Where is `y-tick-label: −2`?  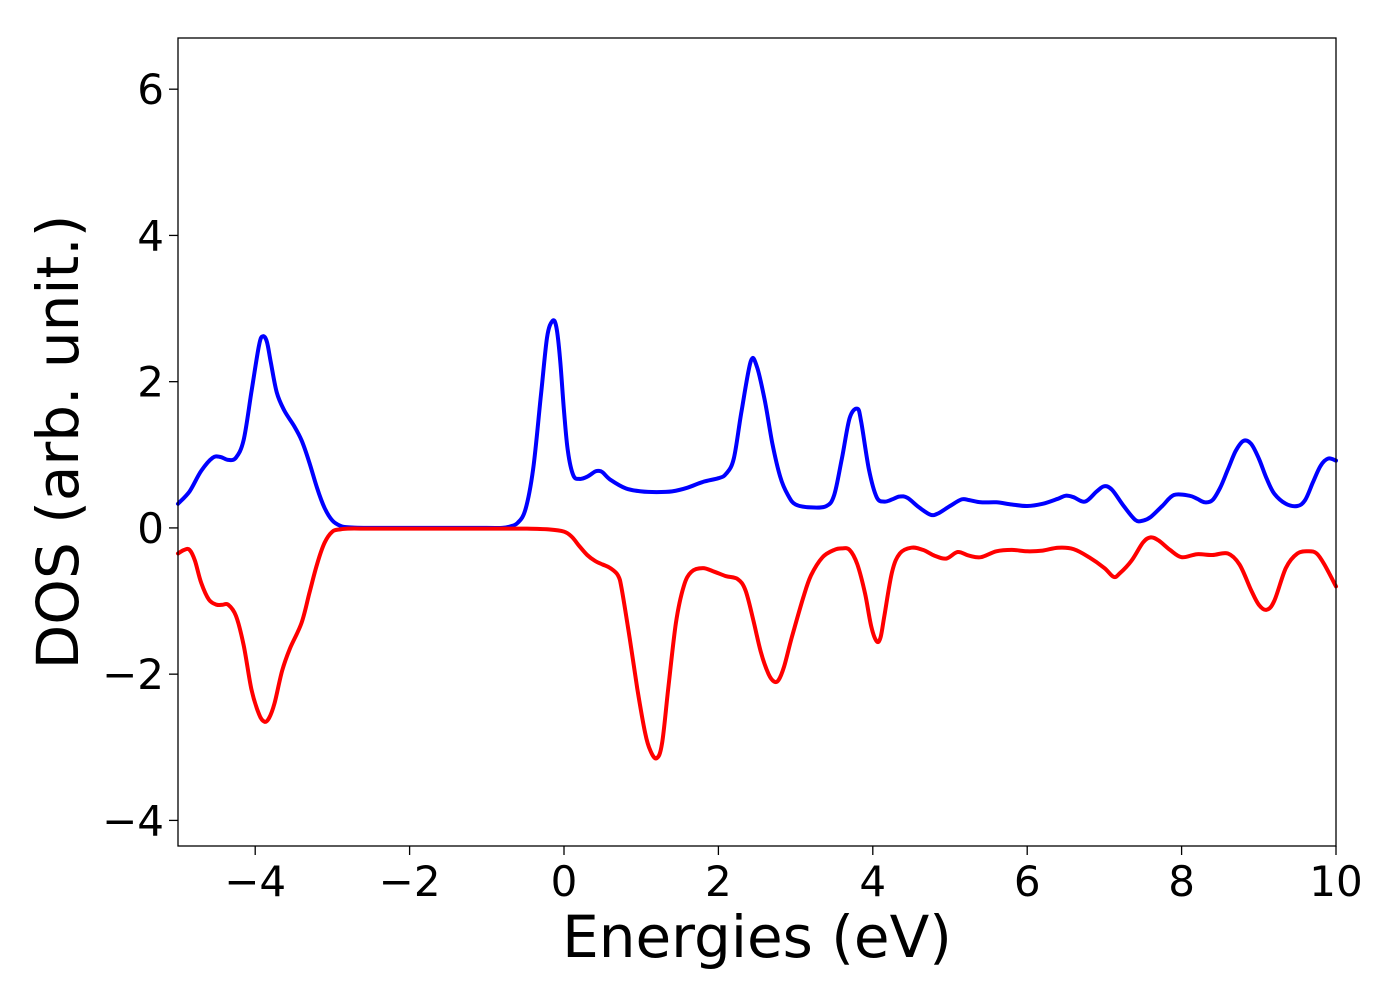 y-tick-label: −2 is located at coordinates (133, 674).